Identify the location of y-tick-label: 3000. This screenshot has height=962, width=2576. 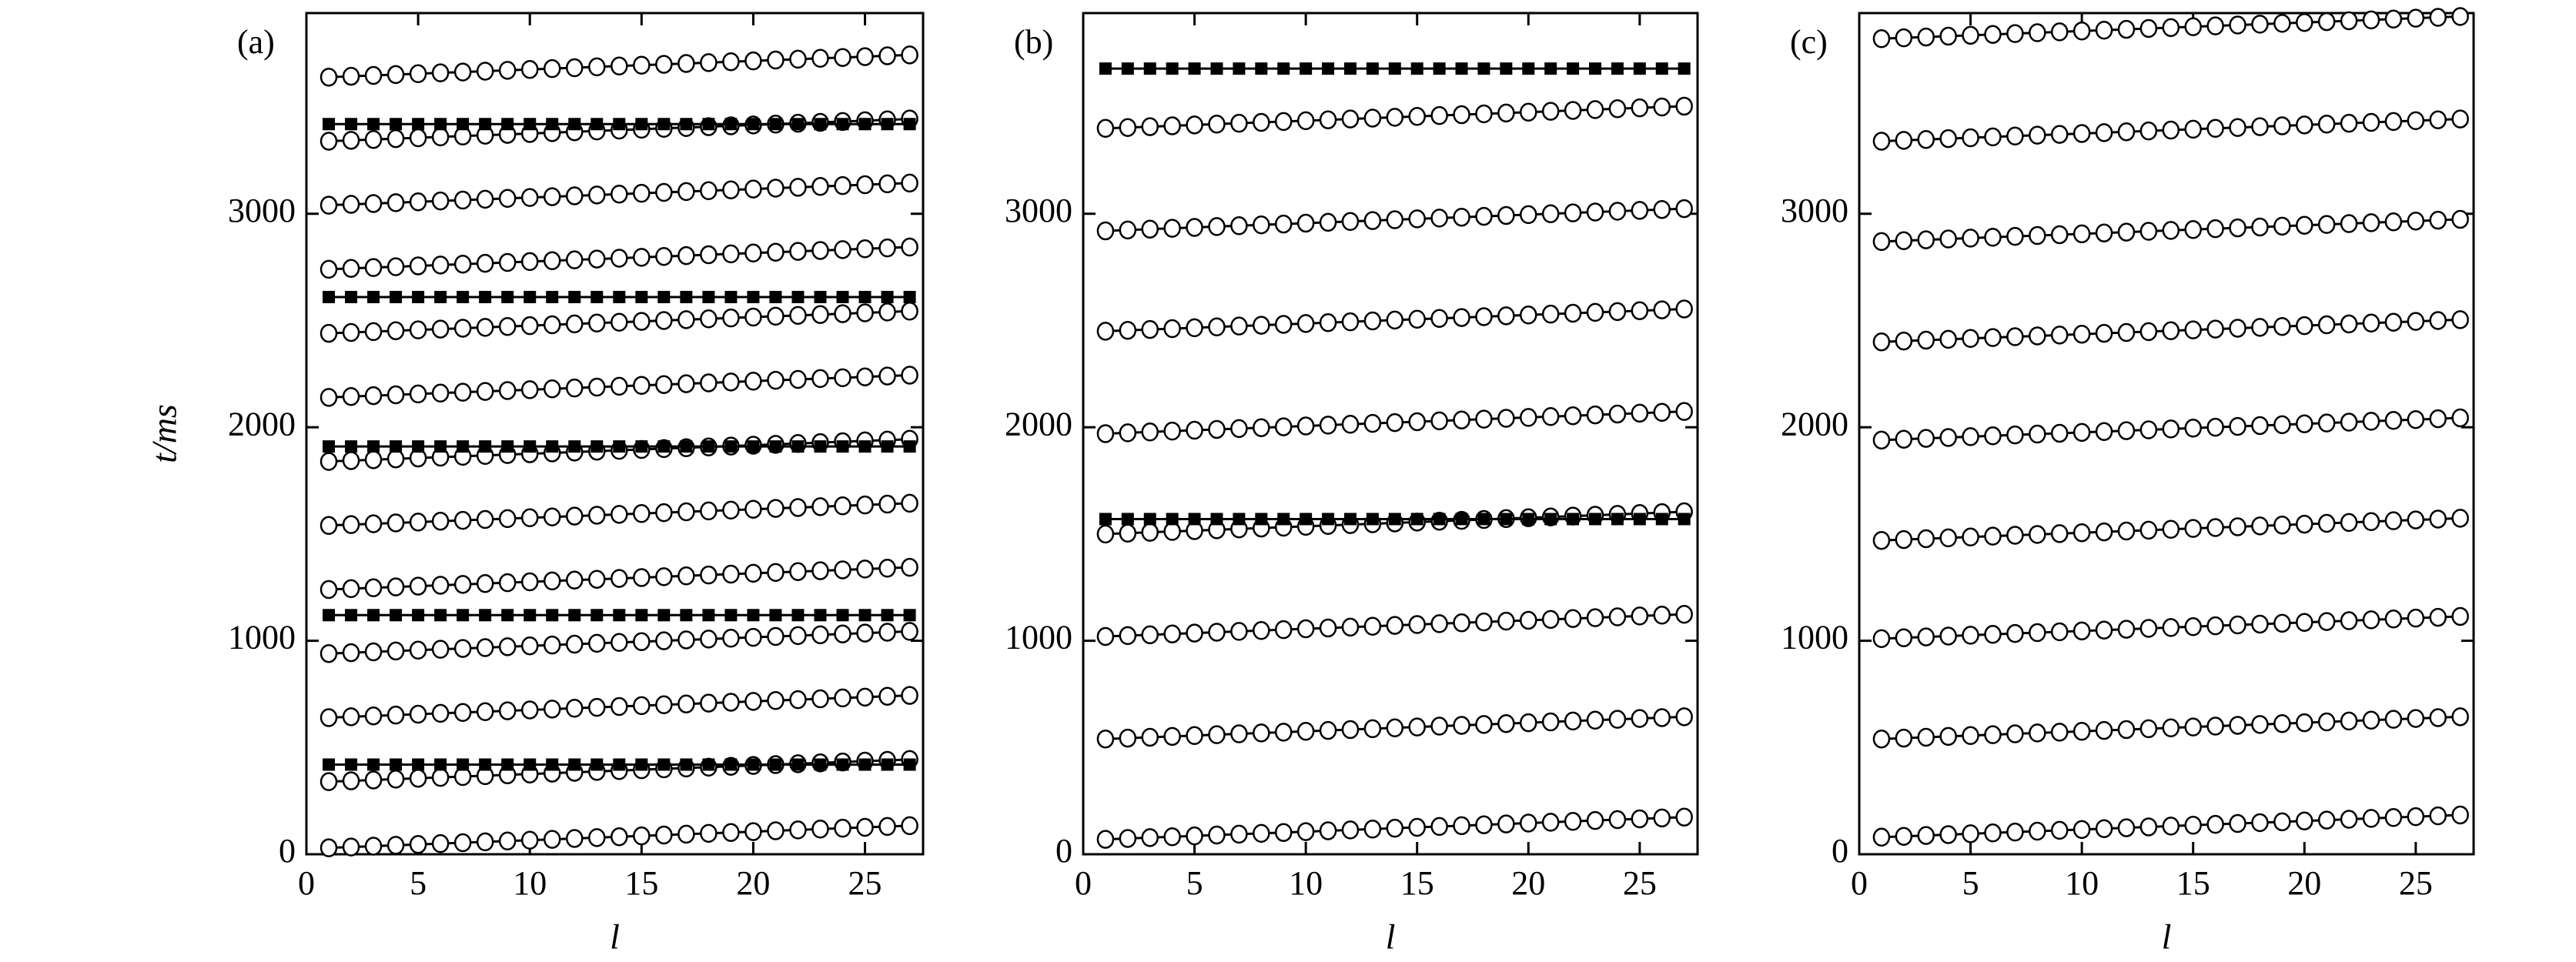
(262, 210).